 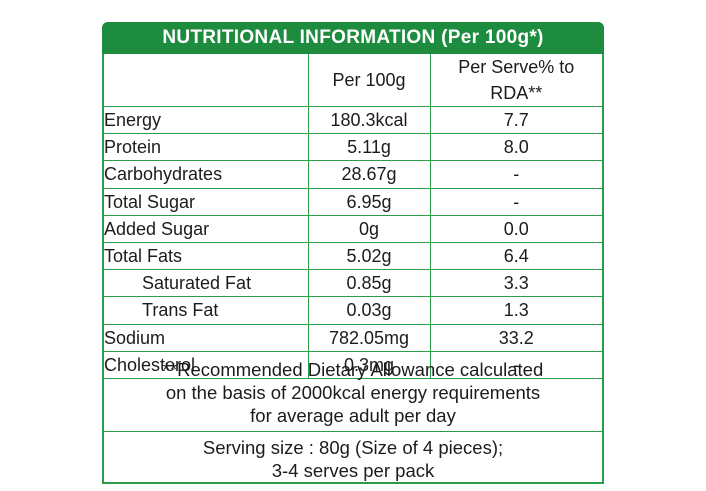 What do you see at coordinates (369, 120) in the screenshot?
I see `per-100g-value: 180.3kcal` at bounding box center [369, 120].